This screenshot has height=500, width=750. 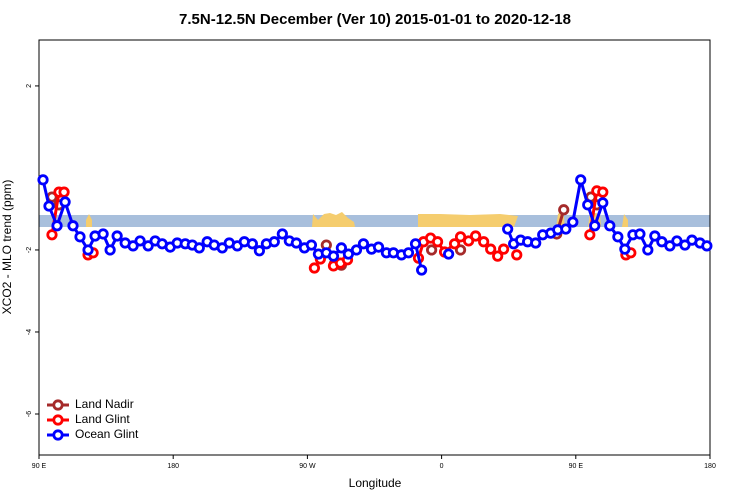 I want to click on x-tick-label: 90 W, so click(x=307, y=466).